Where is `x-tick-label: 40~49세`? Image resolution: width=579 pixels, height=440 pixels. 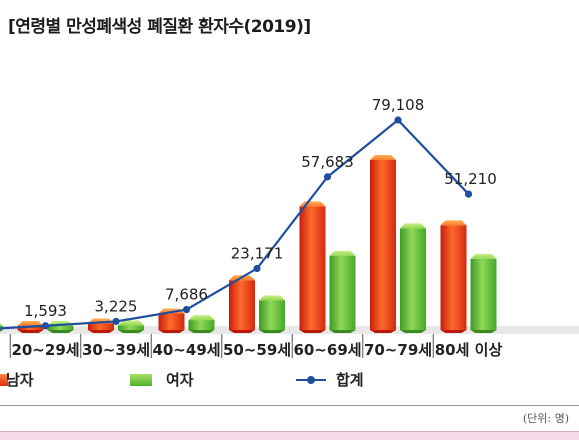 x-tick-label: 40~49세 is located at coordinates (186, 350).